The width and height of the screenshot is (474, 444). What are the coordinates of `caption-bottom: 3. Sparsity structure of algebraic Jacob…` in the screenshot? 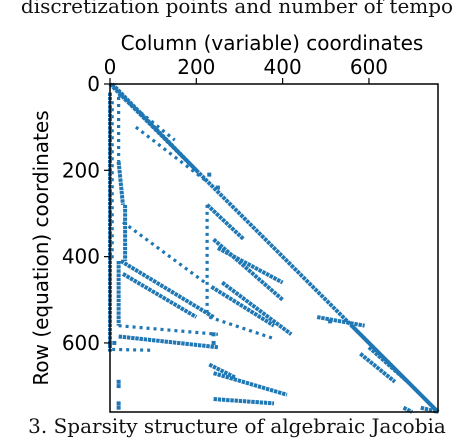 It's located at (237, 426).